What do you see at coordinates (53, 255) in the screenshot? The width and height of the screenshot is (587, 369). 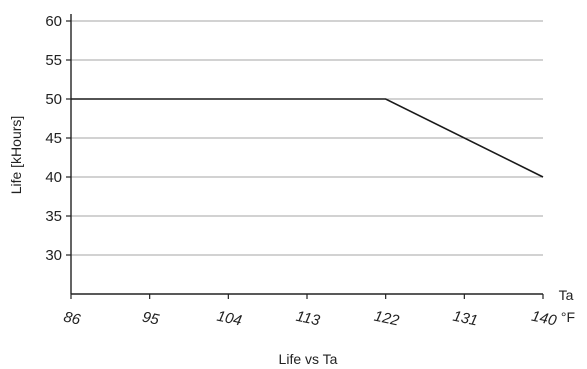 I see `y-tick-label: 30` at bounding box center [53, 255].